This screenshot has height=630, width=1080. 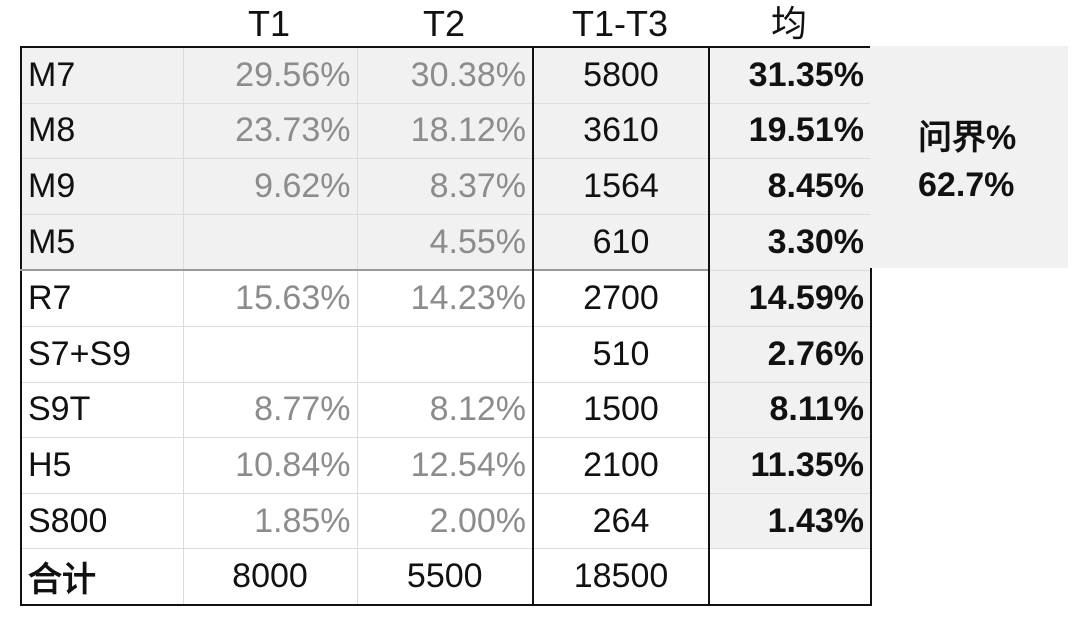 What do you see at coordinates (102, 354) in the screenshot?
I see `model-name: S7+S9` at bounding box center [102, 354].